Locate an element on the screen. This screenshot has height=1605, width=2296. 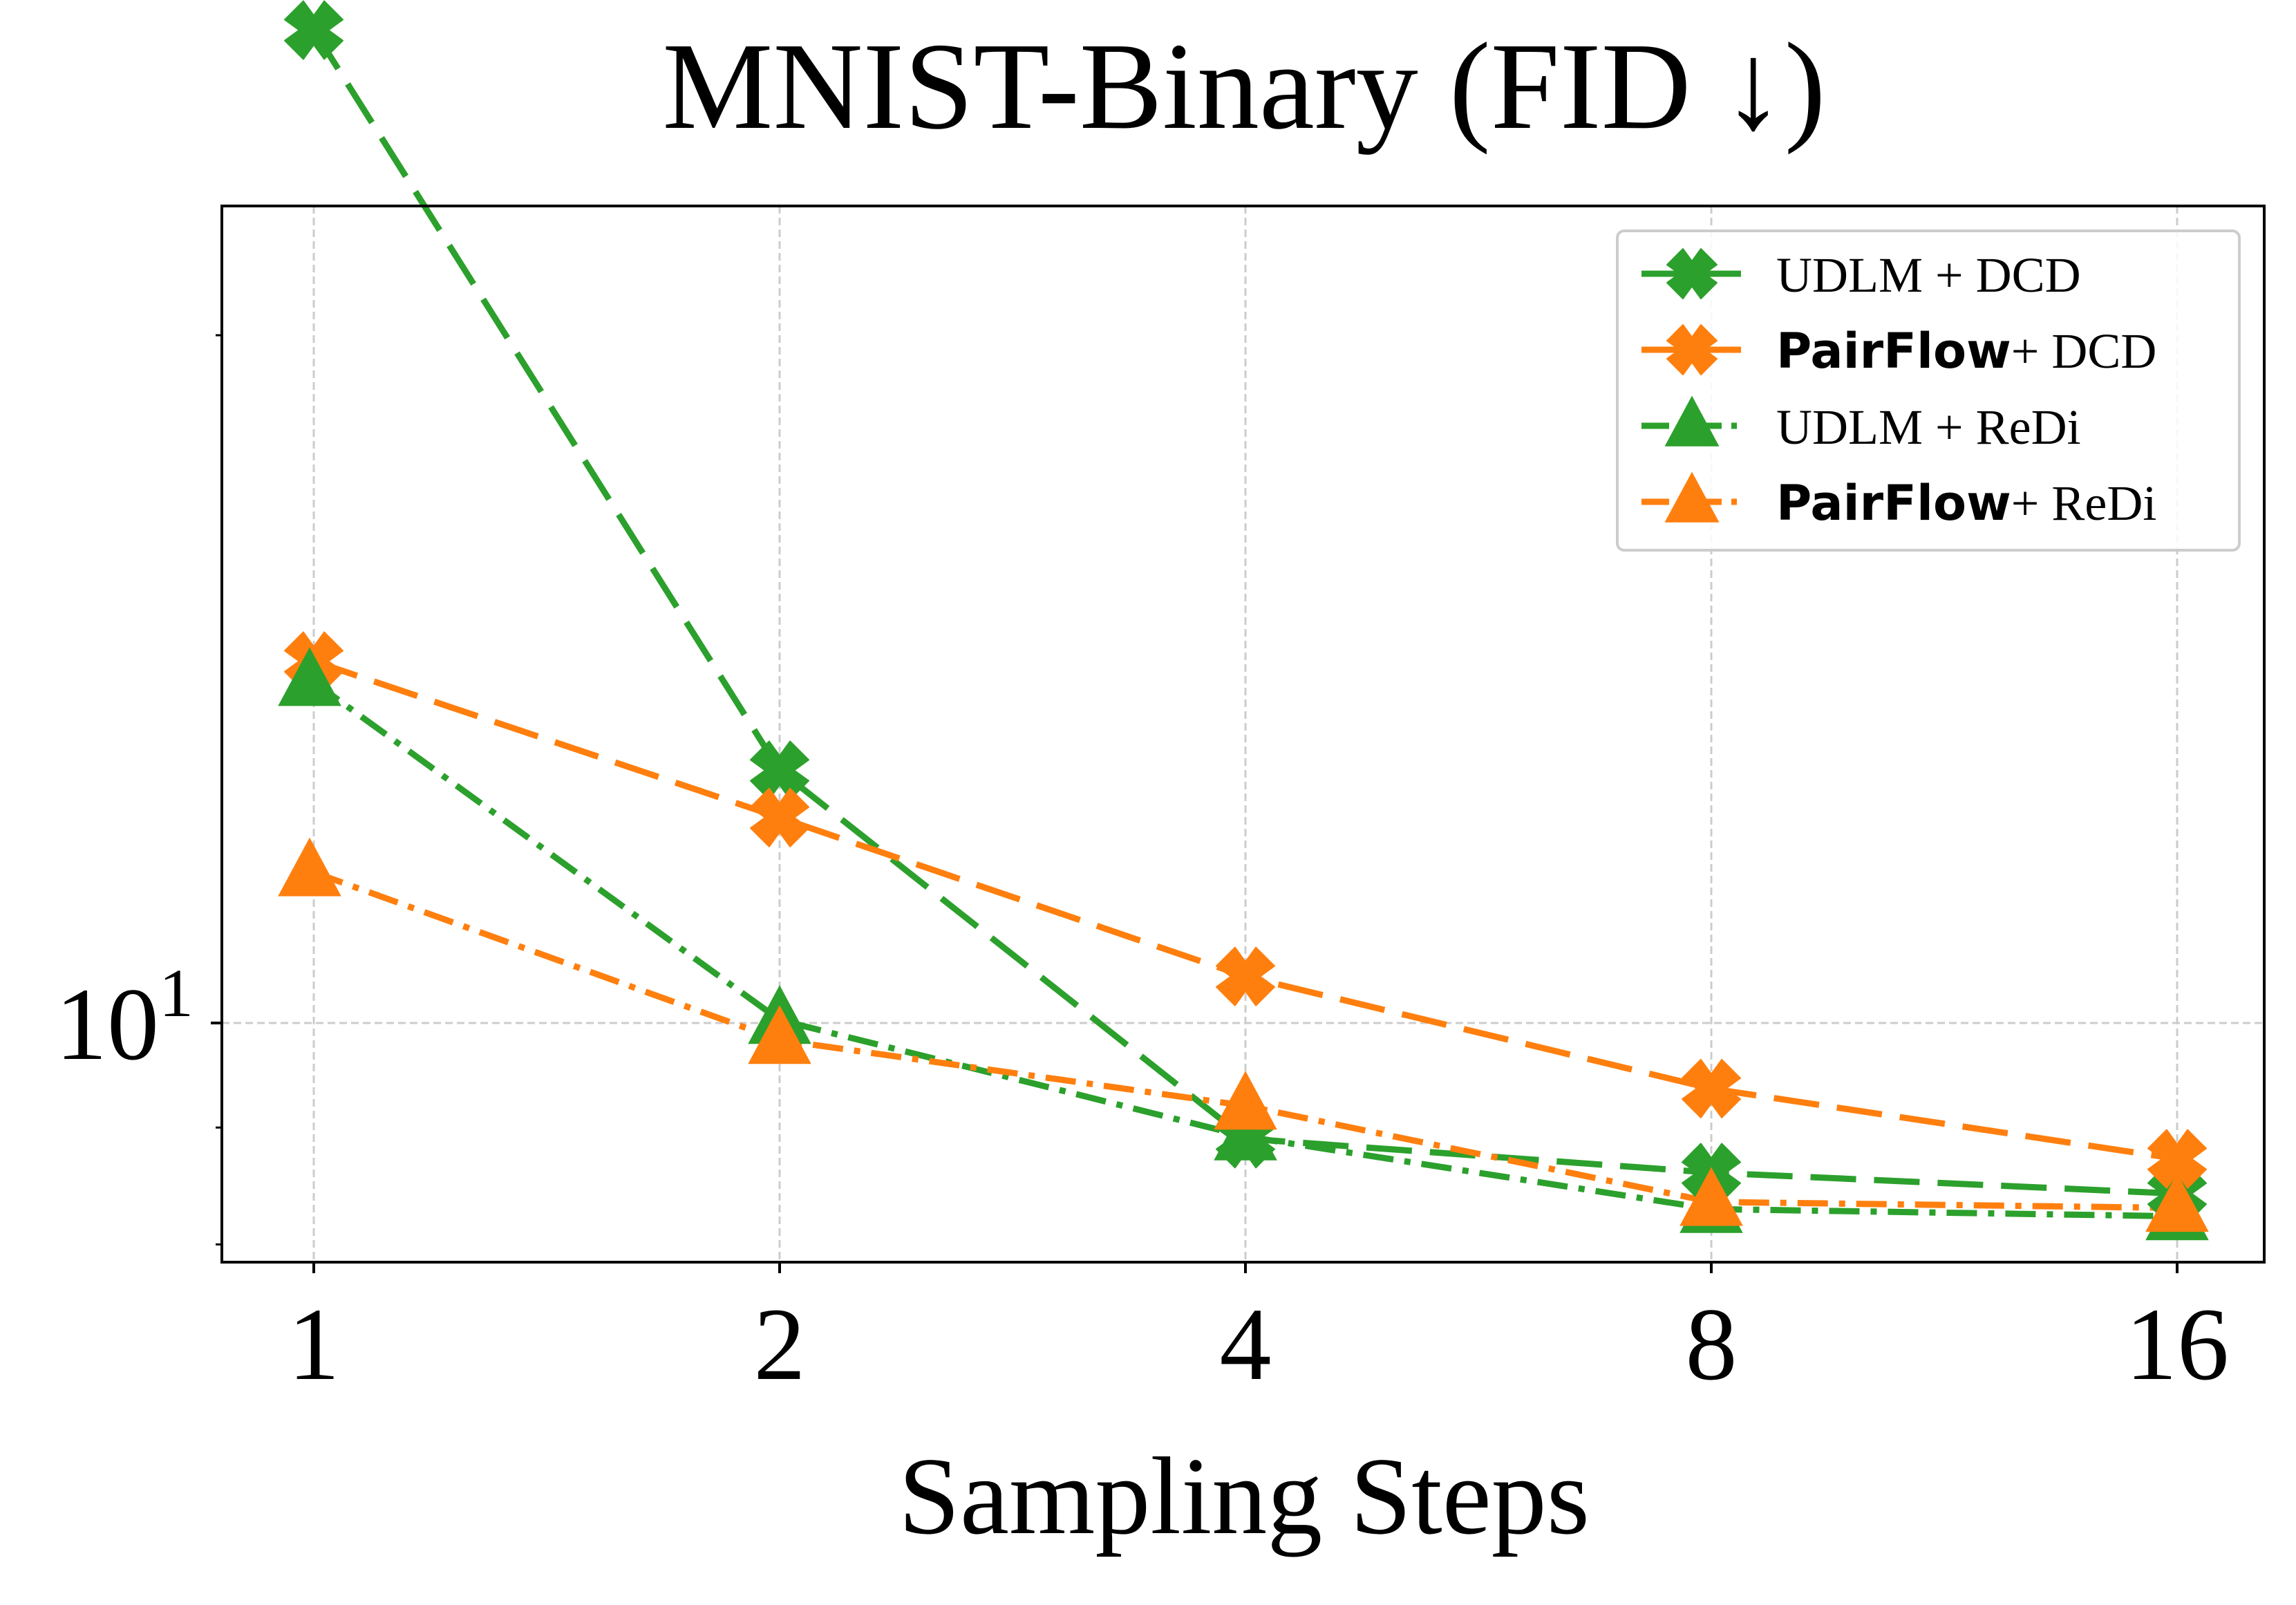
legend-label-text: + DCD is located at coordinates (2084, 351).